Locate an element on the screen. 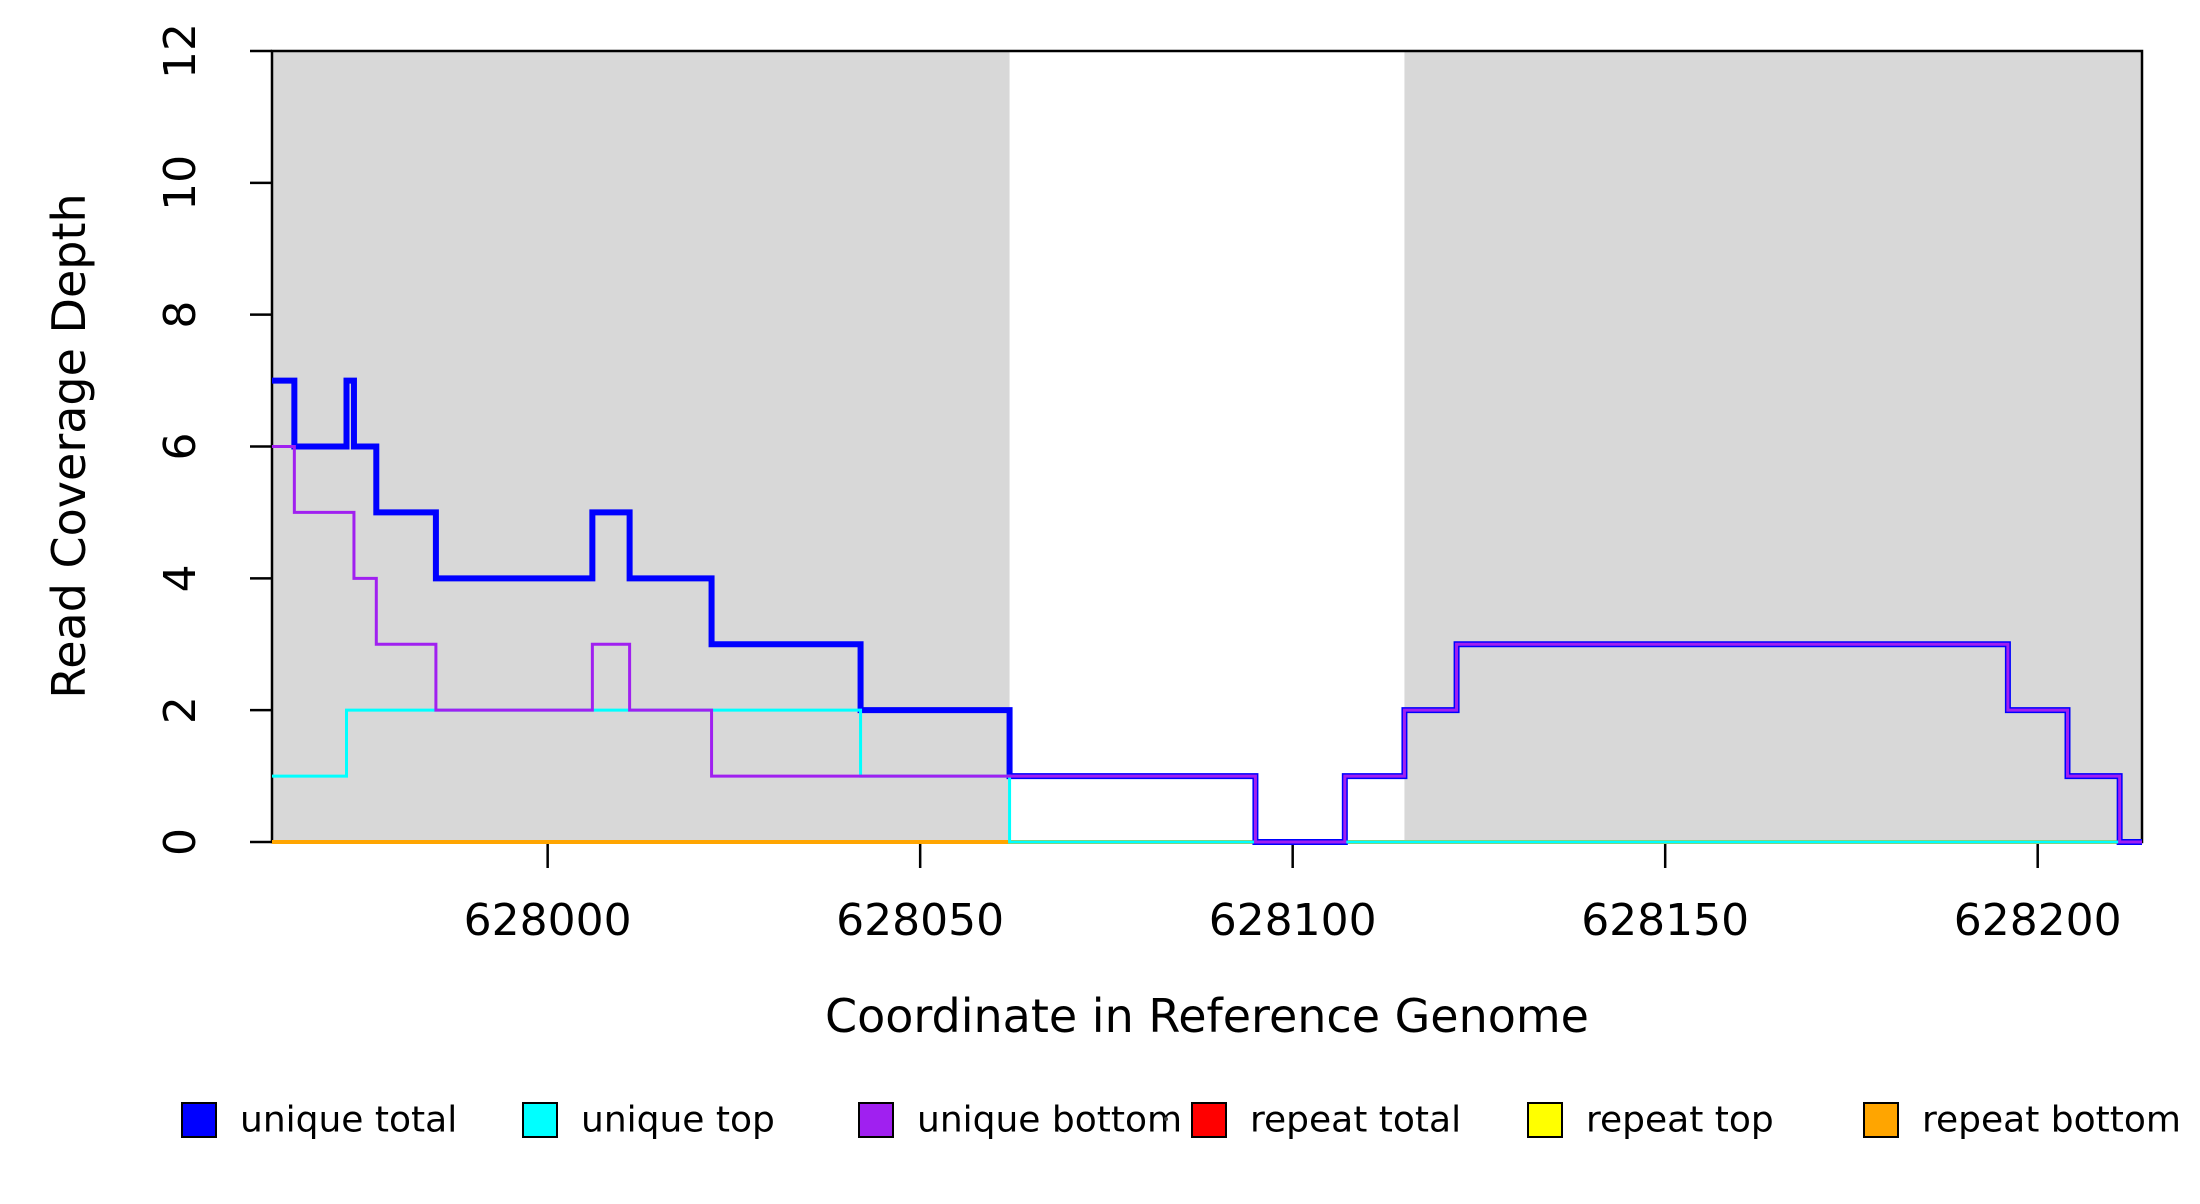  y-tick-label: 10 is located at coordinates (180, 183).